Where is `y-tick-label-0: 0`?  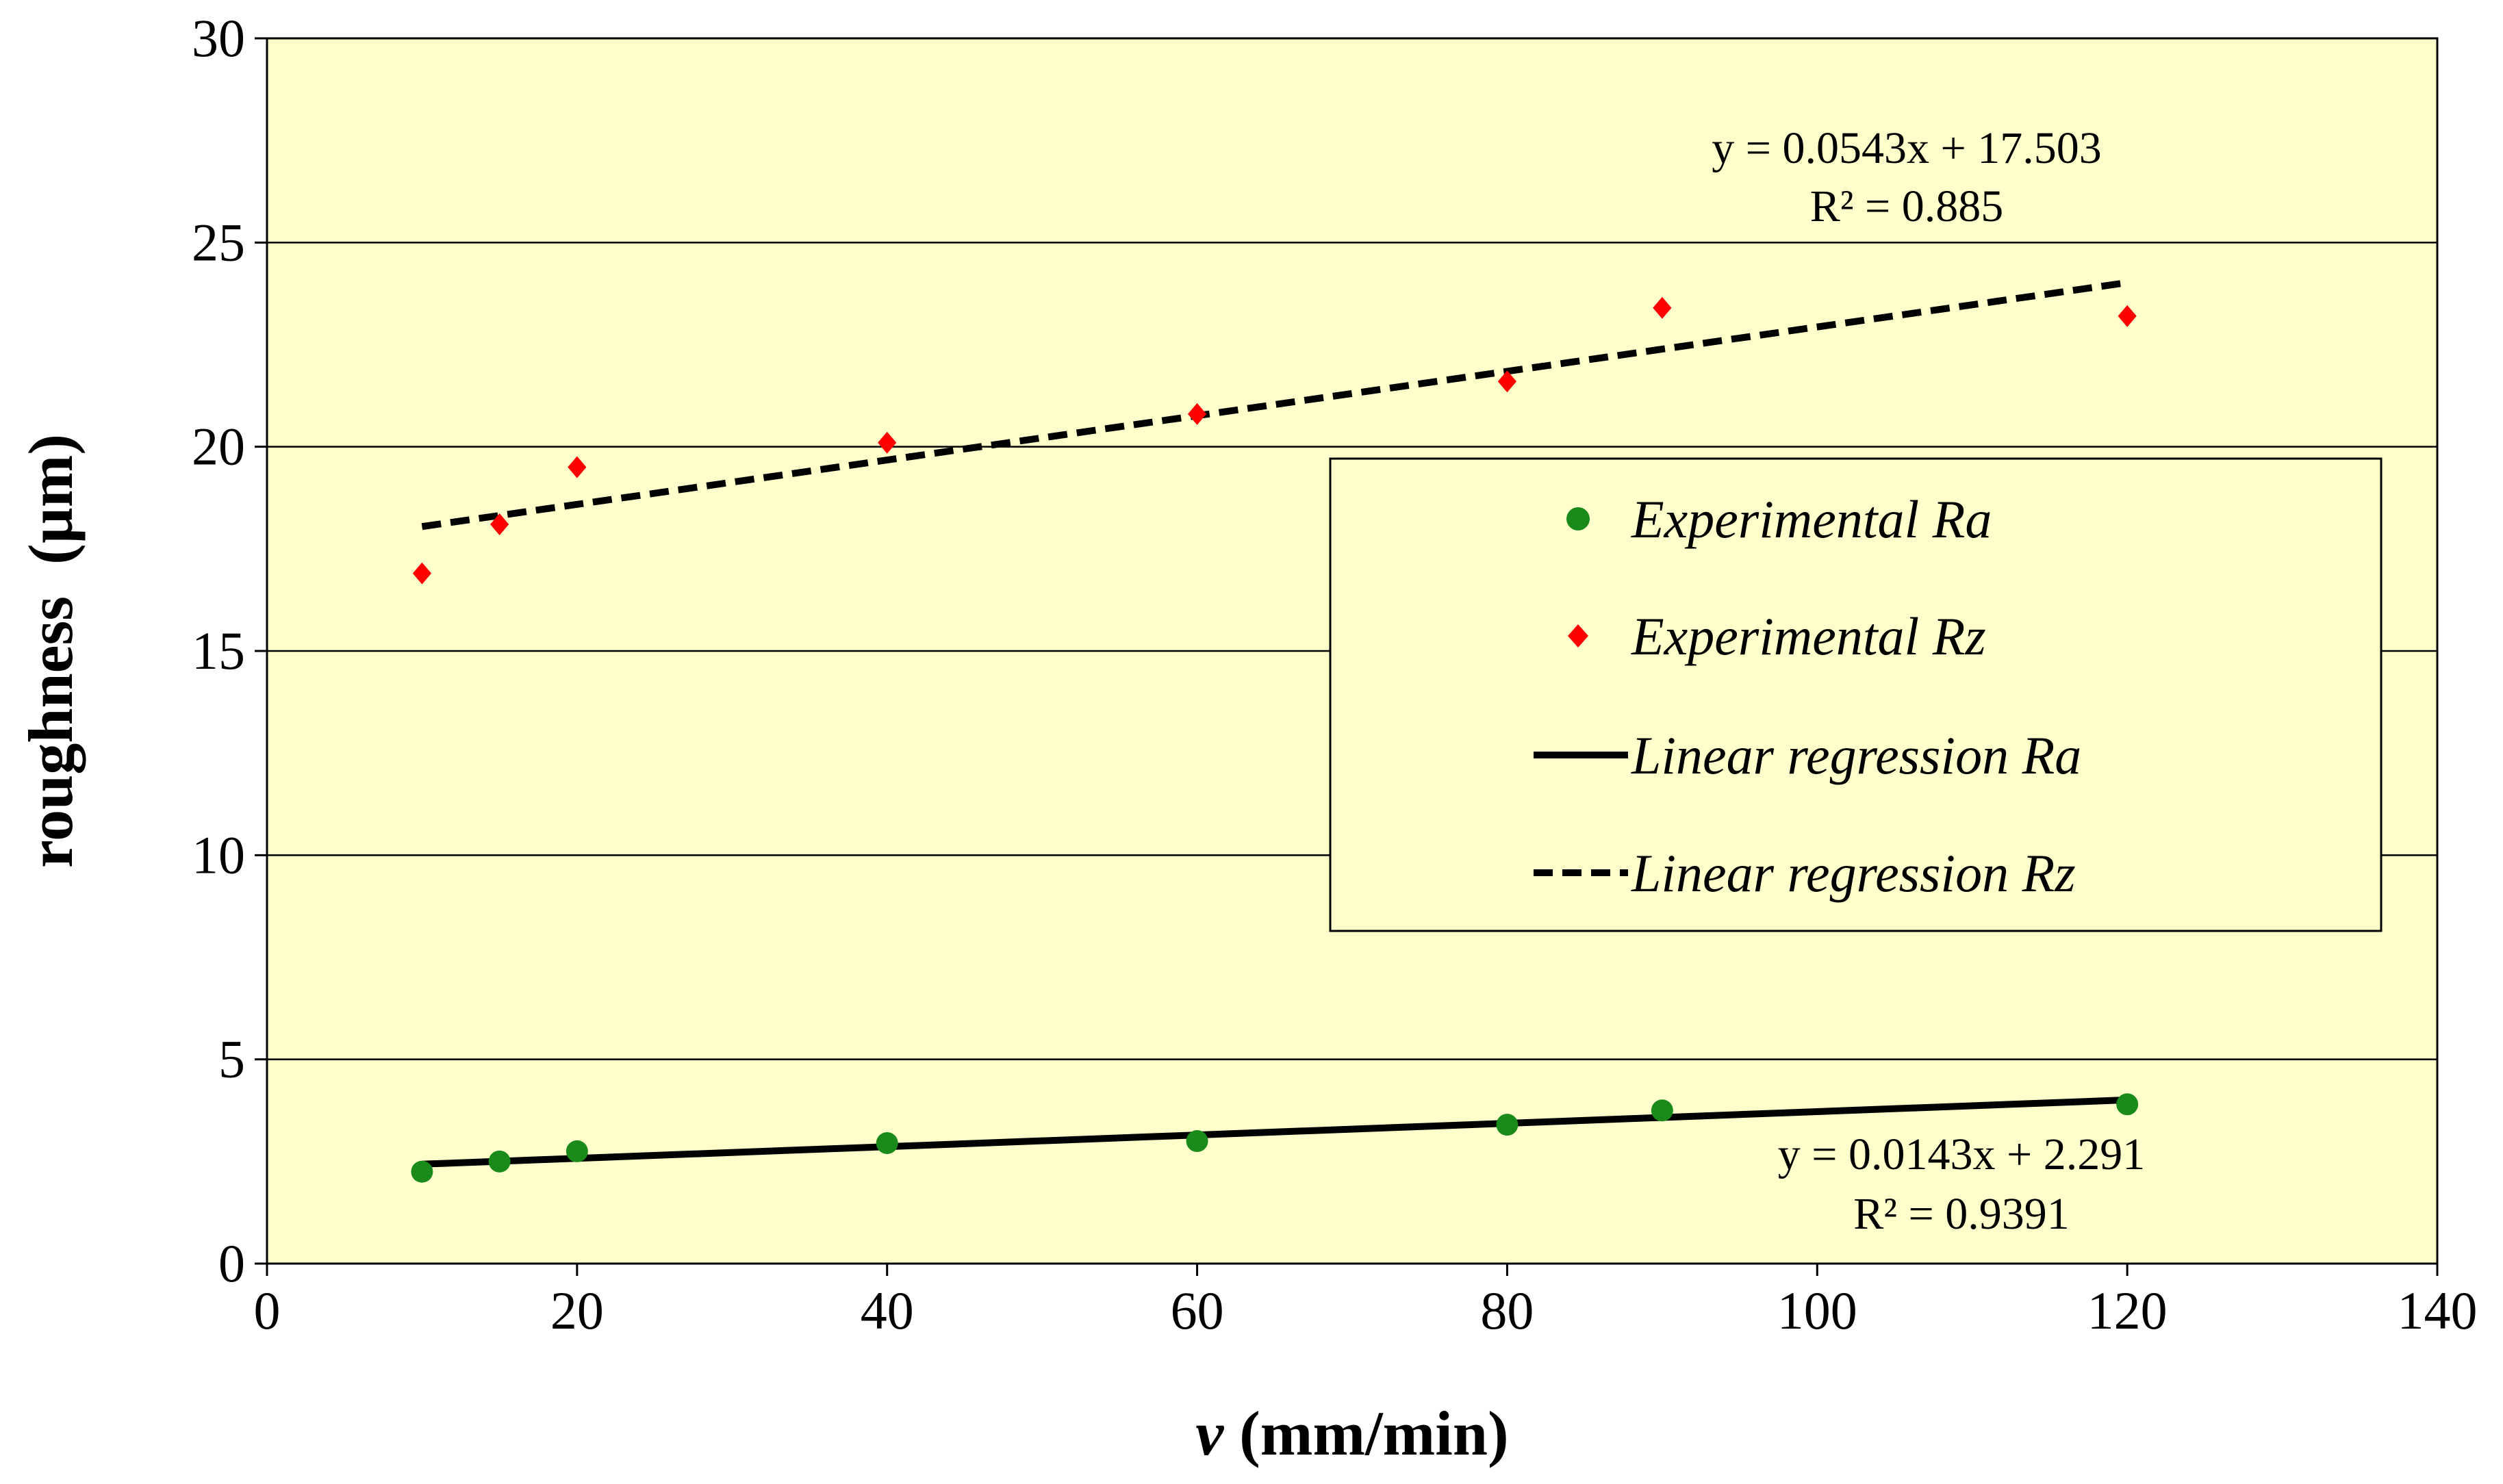
y-tick-label-0: 0 is located at coordinates (231, 1263).